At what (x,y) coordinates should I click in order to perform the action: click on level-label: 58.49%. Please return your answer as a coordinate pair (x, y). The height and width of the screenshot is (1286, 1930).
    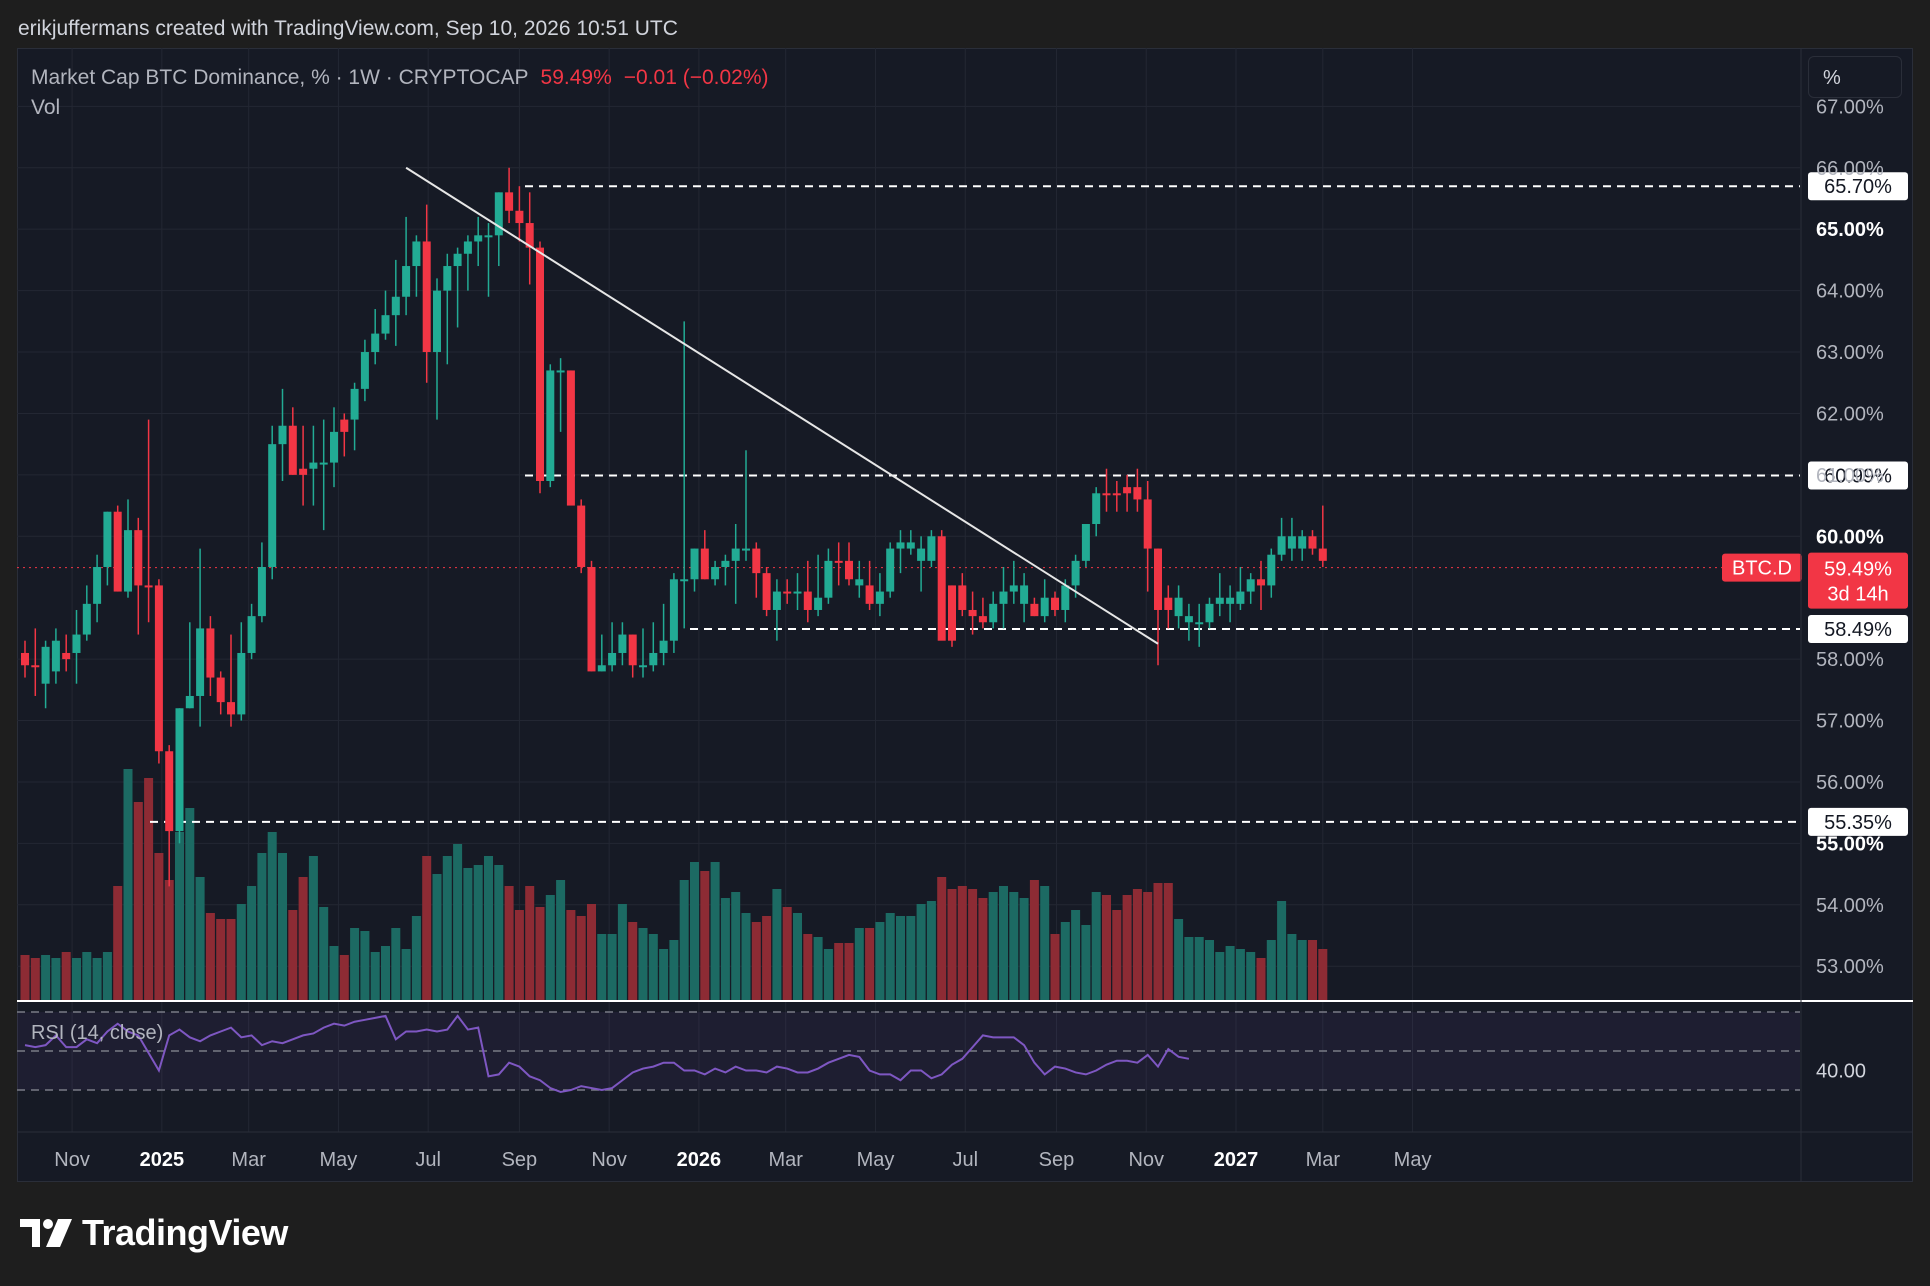
    Looking at the image, I should click on (1858, 630).